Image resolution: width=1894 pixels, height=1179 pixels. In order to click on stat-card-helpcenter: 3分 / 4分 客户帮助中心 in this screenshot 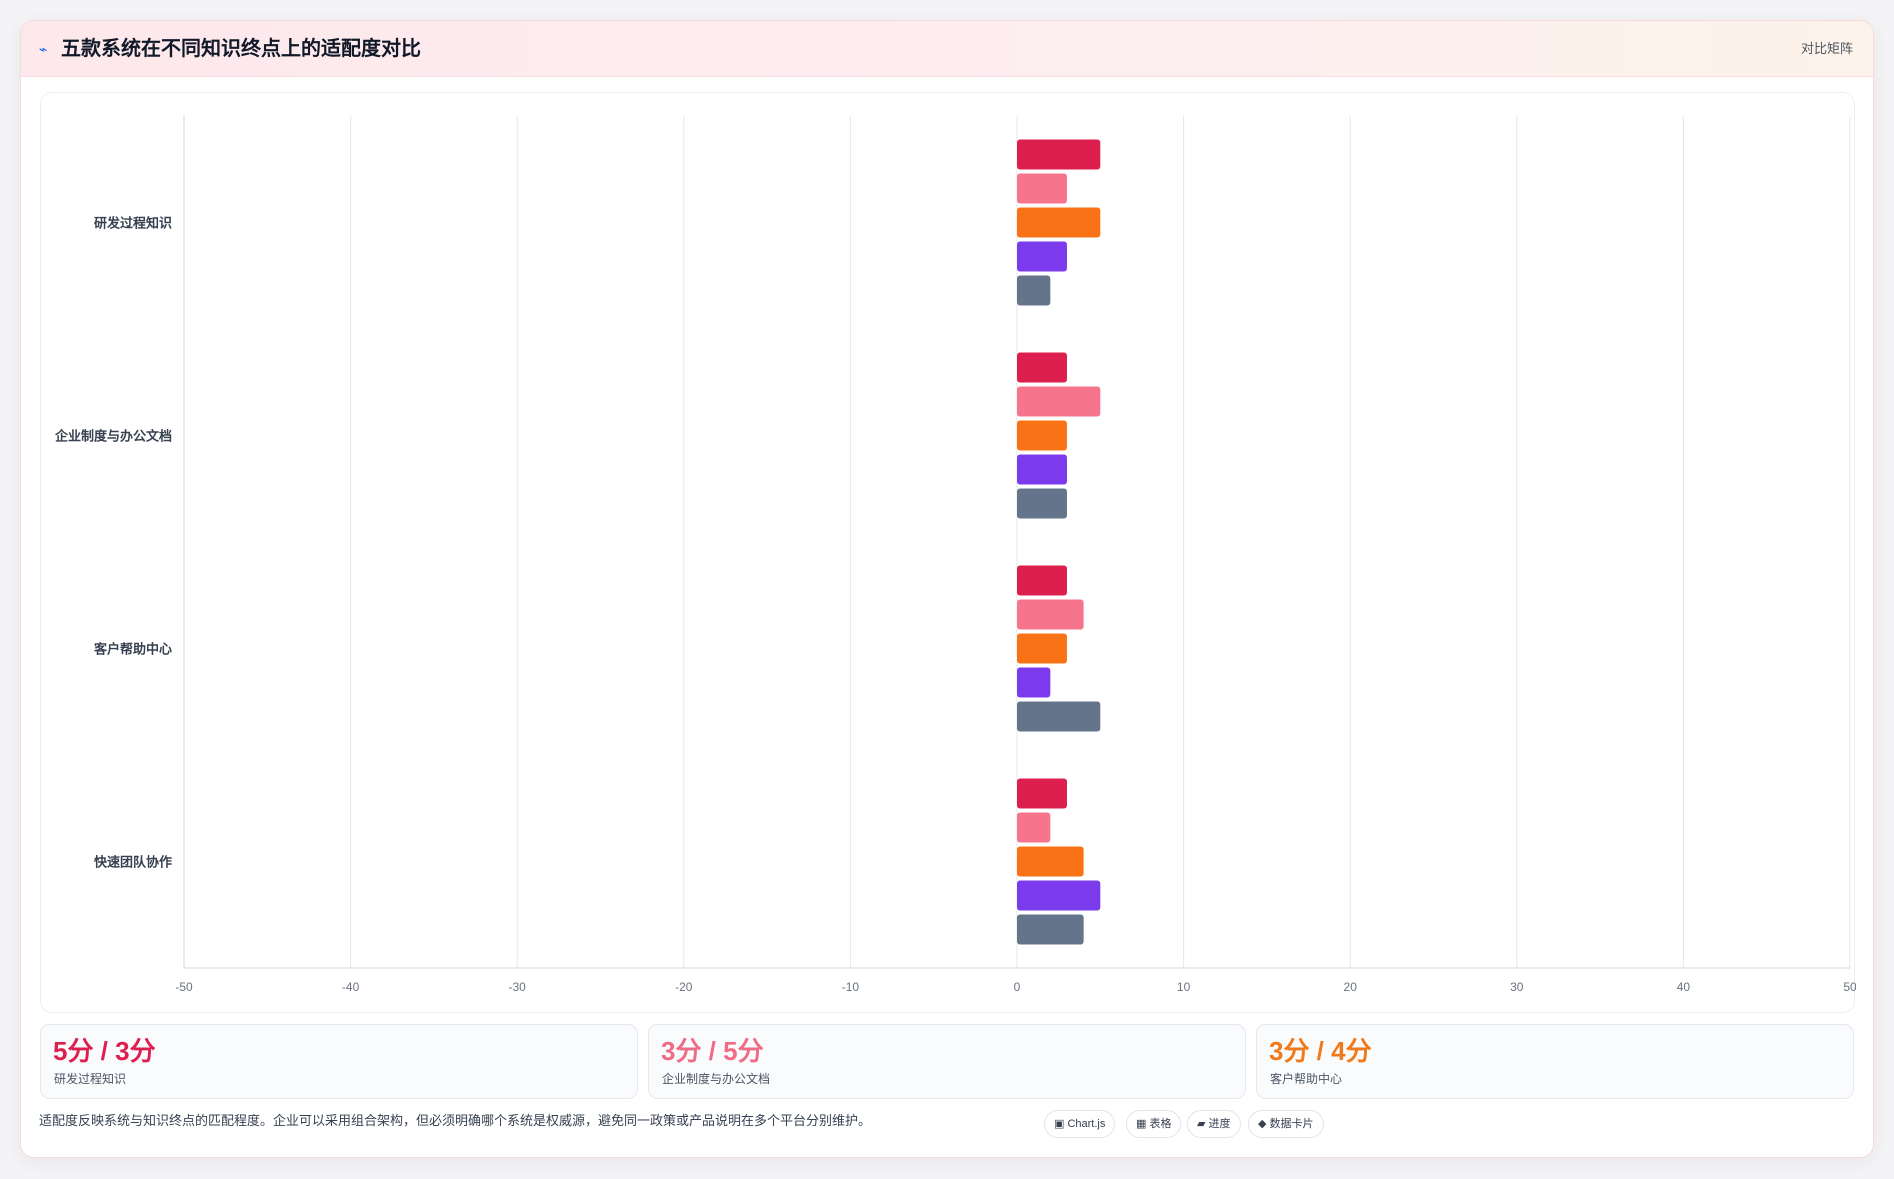, I will do `click(1555, 1061)`.